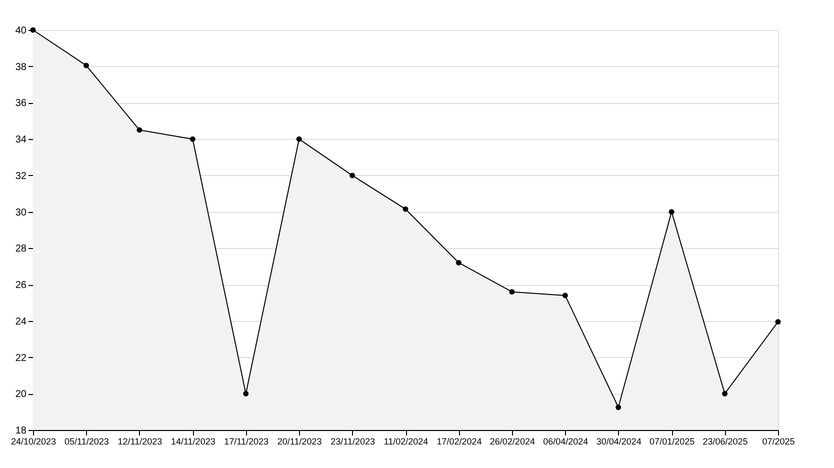  I want to click on x-tick-label: 26/02/2024, so click(512, 441).